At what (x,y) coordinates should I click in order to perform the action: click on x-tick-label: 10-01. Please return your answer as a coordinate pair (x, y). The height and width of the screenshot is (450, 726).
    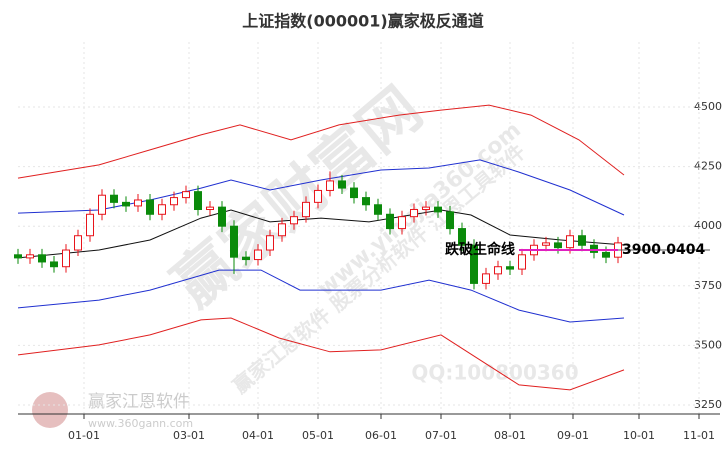
    Looking at the image, I should click on (639, 435).